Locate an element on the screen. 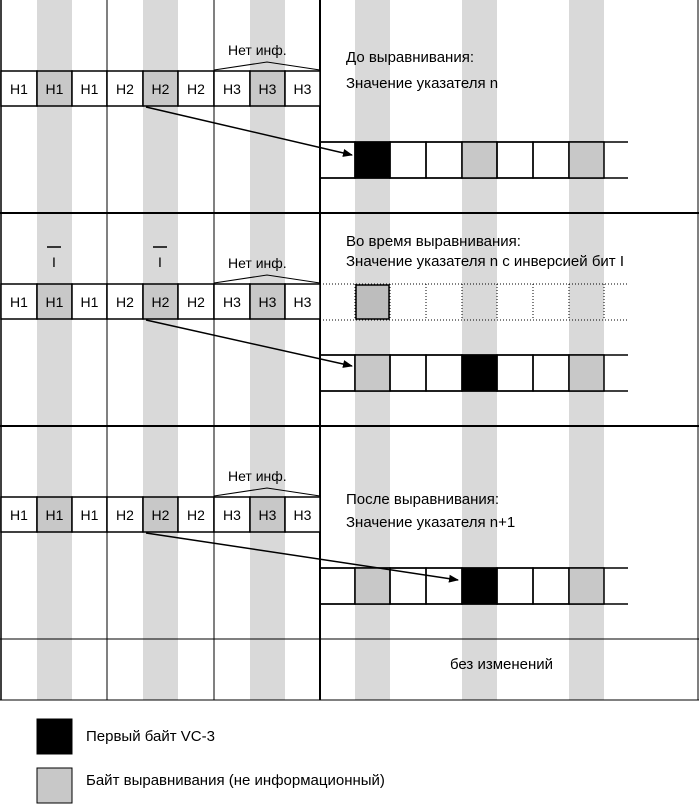  section-title-line1: До выравнивания: is located at coordinates (410, 57).